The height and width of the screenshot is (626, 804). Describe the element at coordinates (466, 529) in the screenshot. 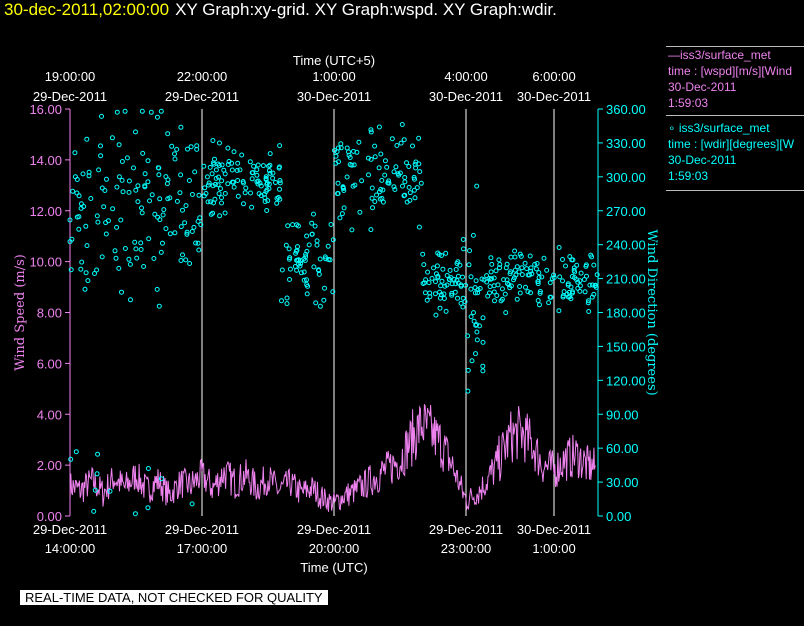

I see `x-tick-label-bottom-date: 29-Dec-2011` at that location.